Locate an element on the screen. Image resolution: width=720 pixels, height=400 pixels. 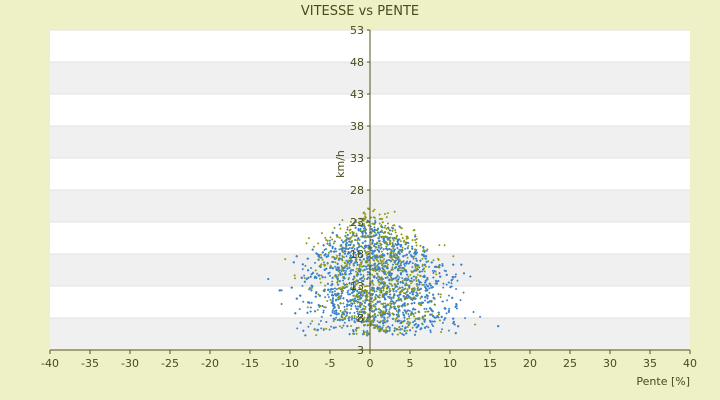
x-tick-label: -30 is located at coordinates (130, 363).